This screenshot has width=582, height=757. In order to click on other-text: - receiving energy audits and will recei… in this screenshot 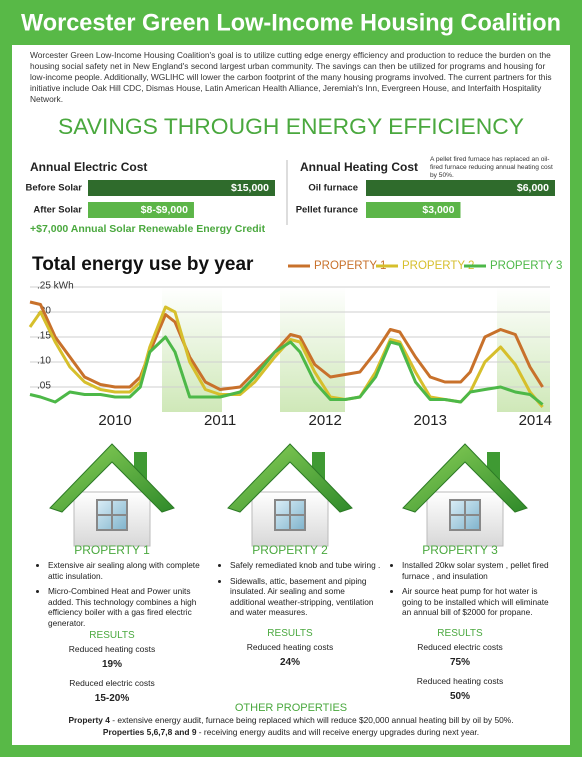, I will do `click(338, 732)`.